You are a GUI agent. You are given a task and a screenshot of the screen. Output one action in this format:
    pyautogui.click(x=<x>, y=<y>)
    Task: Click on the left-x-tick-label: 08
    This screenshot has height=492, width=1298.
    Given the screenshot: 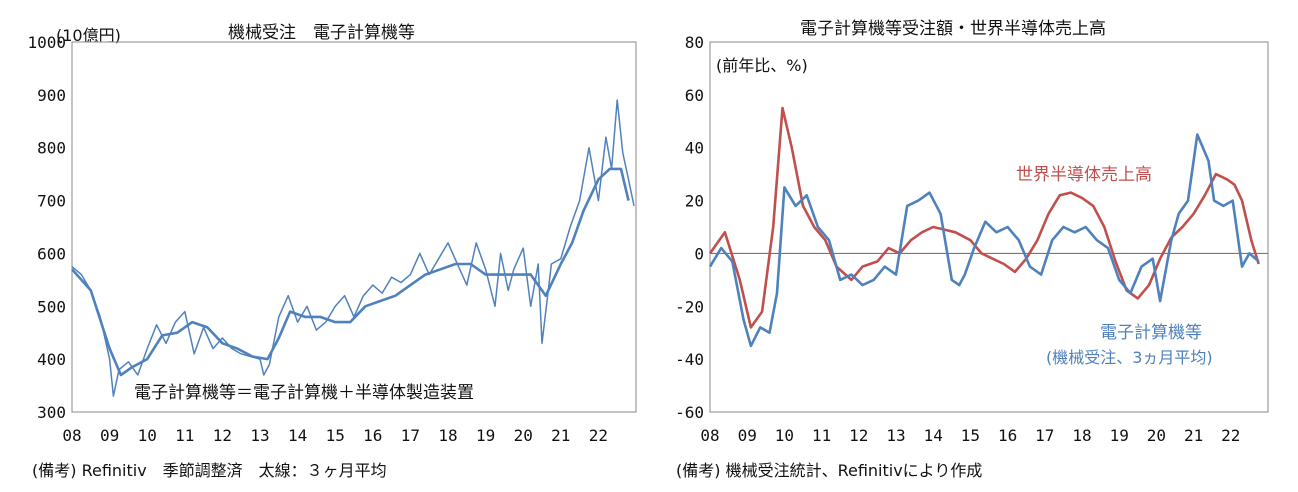 What is the action you would take?
    pyautogui.click(x=71, y=435)
    